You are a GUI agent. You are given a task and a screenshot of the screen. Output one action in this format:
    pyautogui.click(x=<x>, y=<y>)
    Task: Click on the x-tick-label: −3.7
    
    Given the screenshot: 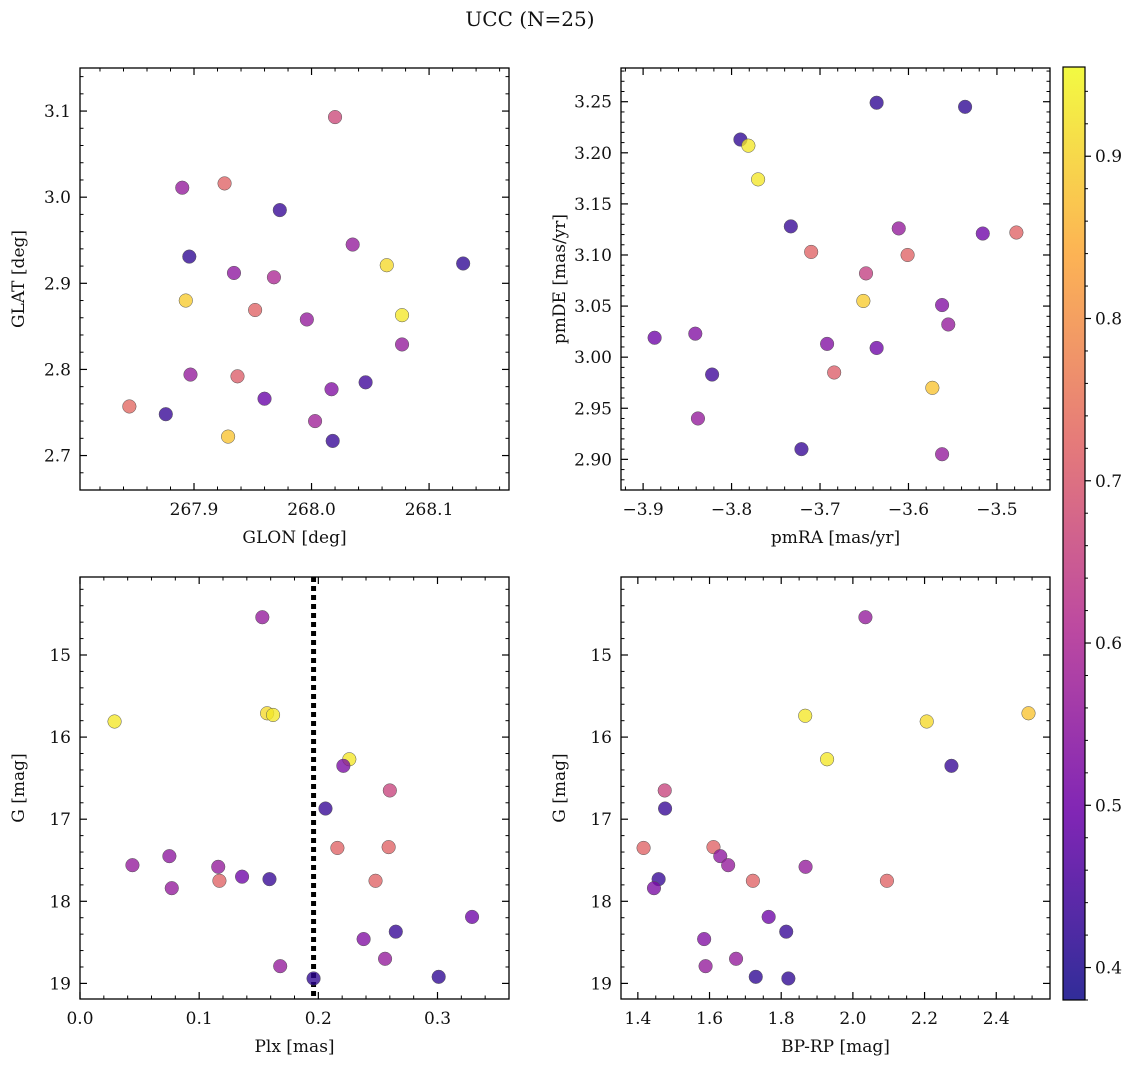 What is the action you would take?
    pyautogui.click(x=819, y=510)
    